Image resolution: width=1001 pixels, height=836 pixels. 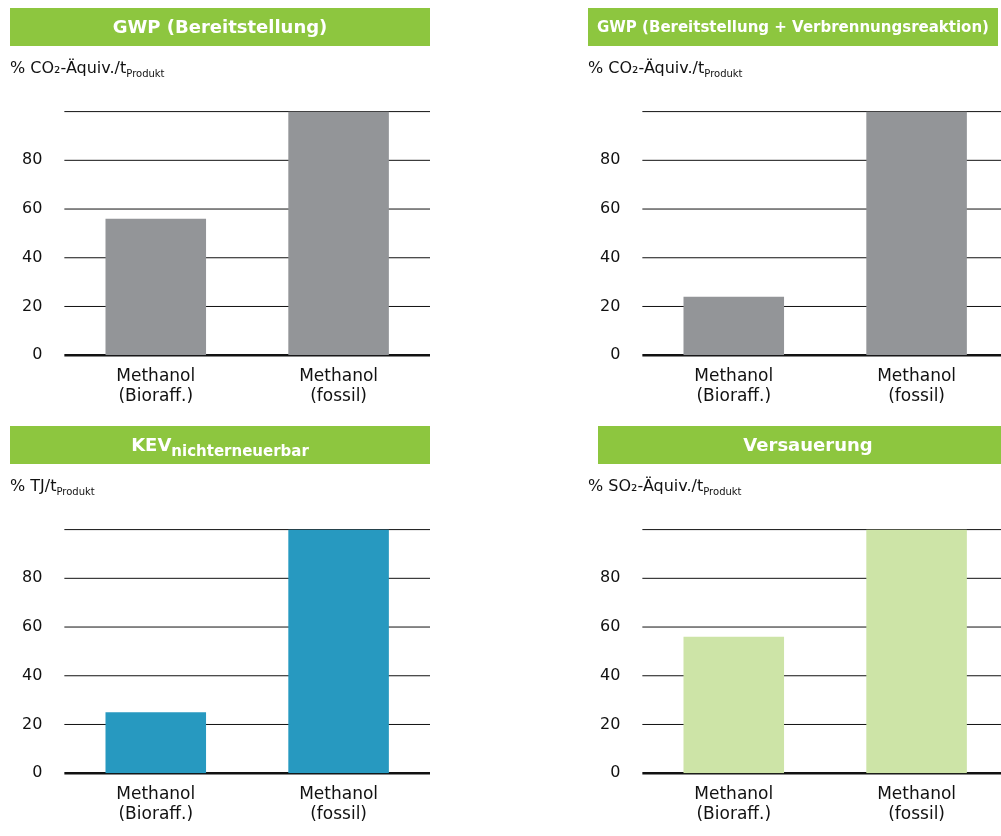 I want to click on chart-title: GWP (Bereitstellung + Verbrennungsreaktion), so click(x=793, y=27).